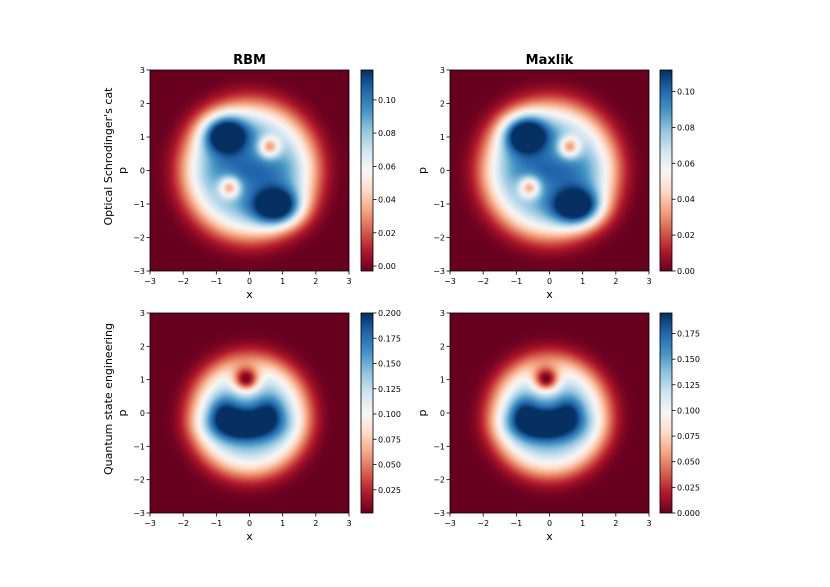 The width and height of the screenshot is (830, 587). I want to click on colorbar-tick-label: 0.200, so click(389, 313).